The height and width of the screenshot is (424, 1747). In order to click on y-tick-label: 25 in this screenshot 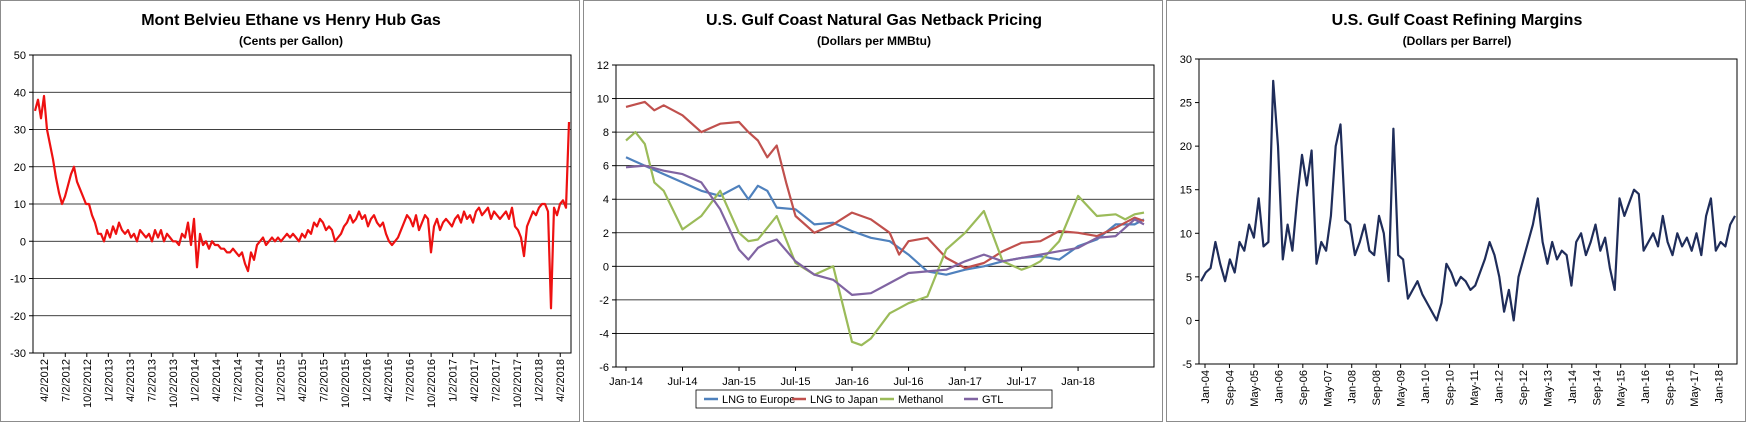, I will do `click(1186, 104)`.